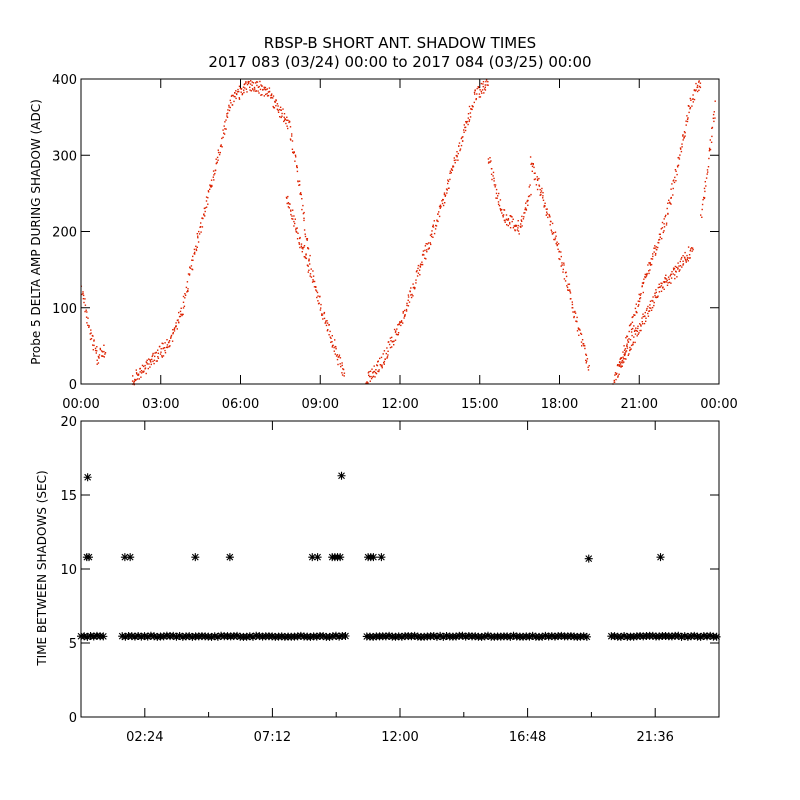  I want to click on bottom-x-tick-label: 07:12, so click(272, 737).